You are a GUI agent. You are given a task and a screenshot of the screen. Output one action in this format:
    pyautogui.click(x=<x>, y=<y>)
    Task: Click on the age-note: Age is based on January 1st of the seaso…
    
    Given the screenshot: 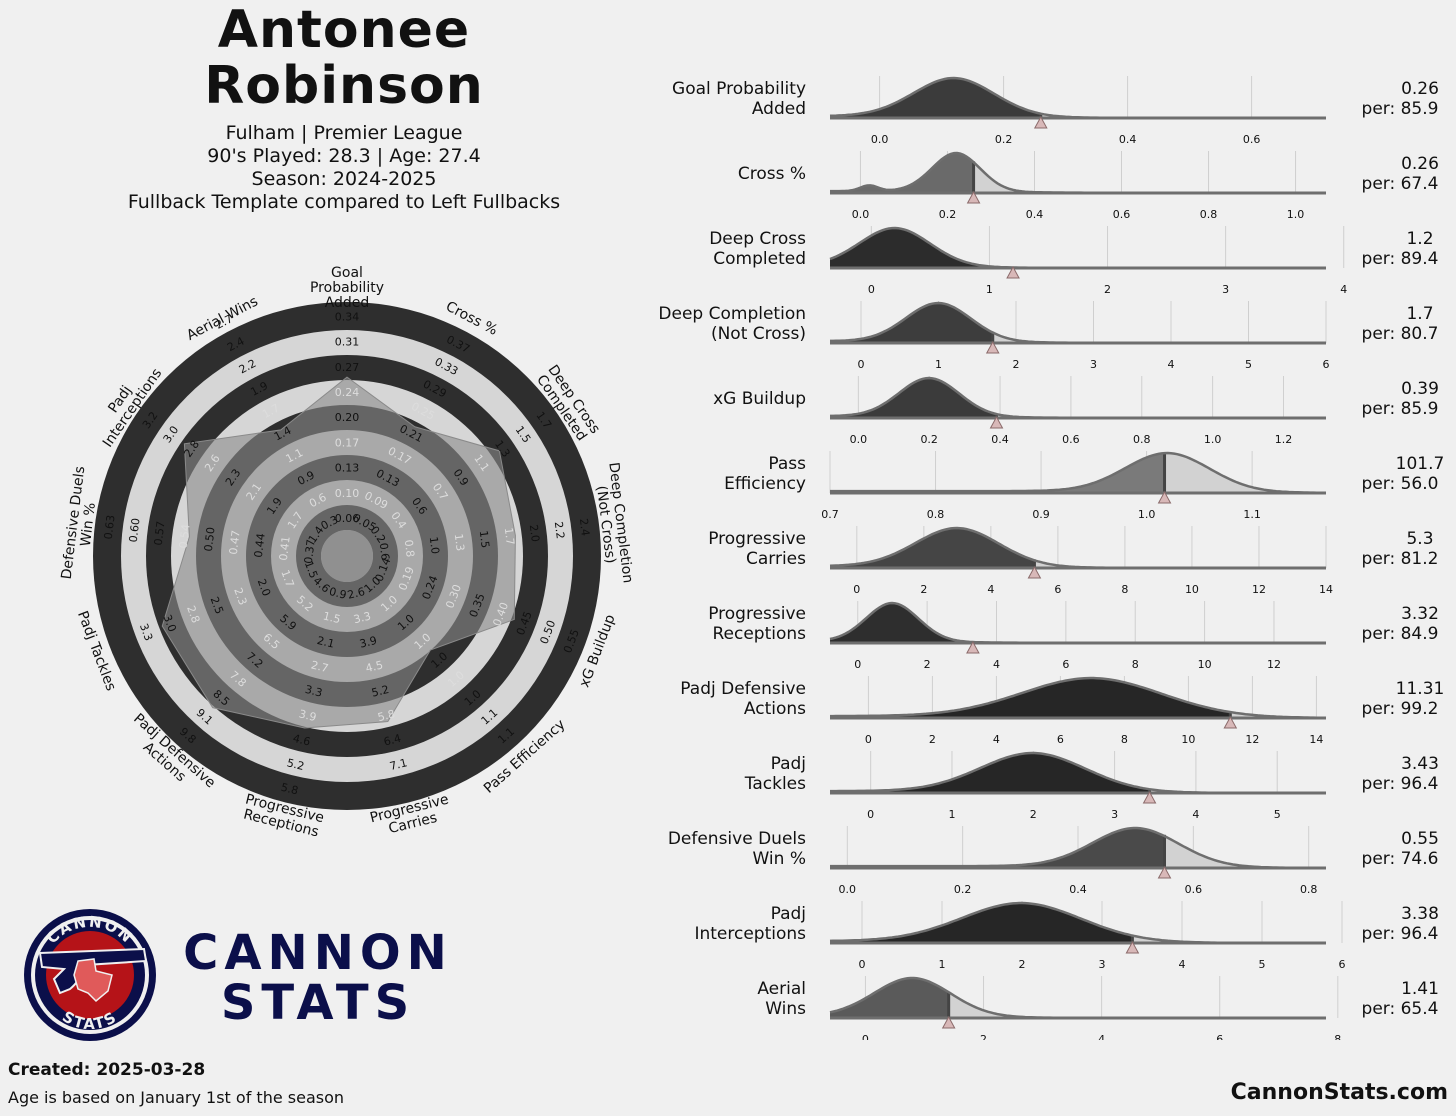 What is the action you would take?
    pyautogui.click(x=176, y=1097)
    